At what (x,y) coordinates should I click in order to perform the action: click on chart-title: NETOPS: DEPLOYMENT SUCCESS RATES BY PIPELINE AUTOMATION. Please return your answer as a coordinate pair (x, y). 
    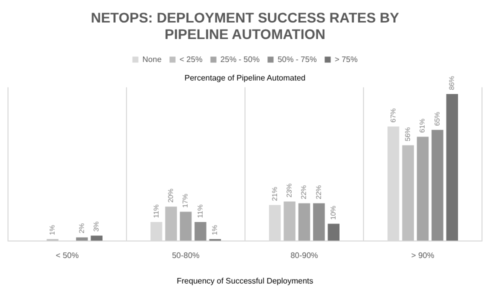
    Looking at the image, I should click on (245, 25).